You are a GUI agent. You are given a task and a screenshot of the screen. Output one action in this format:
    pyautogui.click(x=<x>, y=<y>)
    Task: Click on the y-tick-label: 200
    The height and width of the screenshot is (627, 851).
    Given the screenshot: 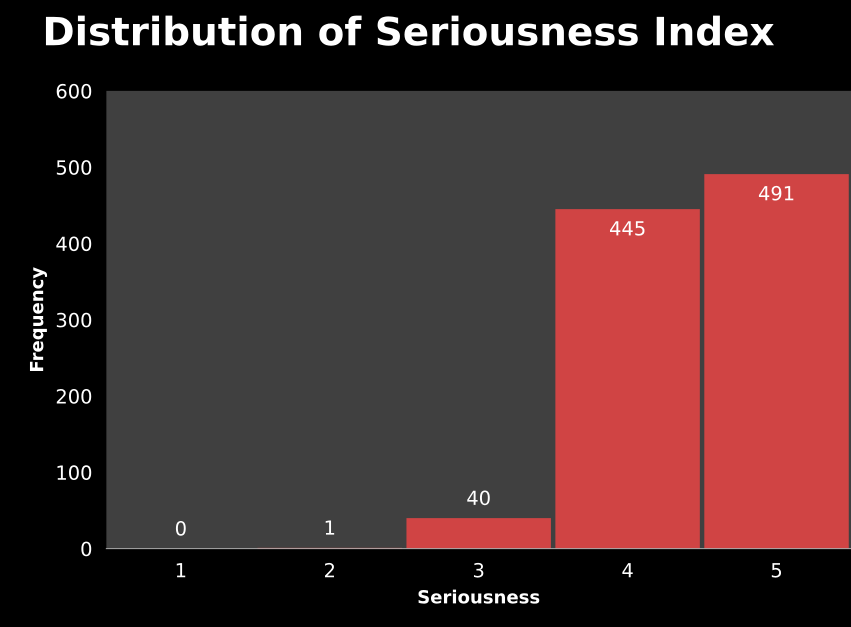 What is the action you would take?
    pyautogui.click(x=74, y=396)
    